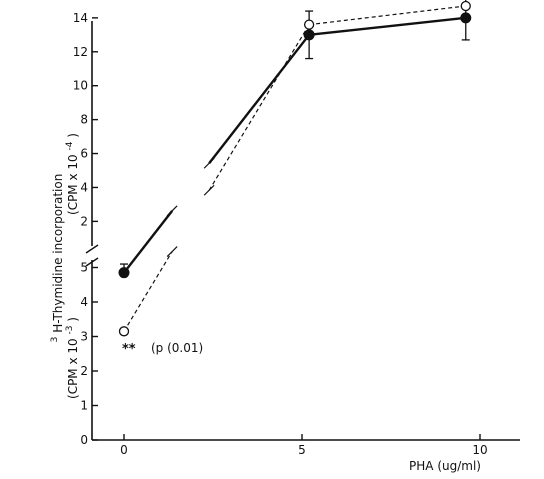 This screenshot has width=544, height=479. Describe the element at coordinates (84, 337) in the screenshot. I see `y-tick-label-lower: 3` at that location.